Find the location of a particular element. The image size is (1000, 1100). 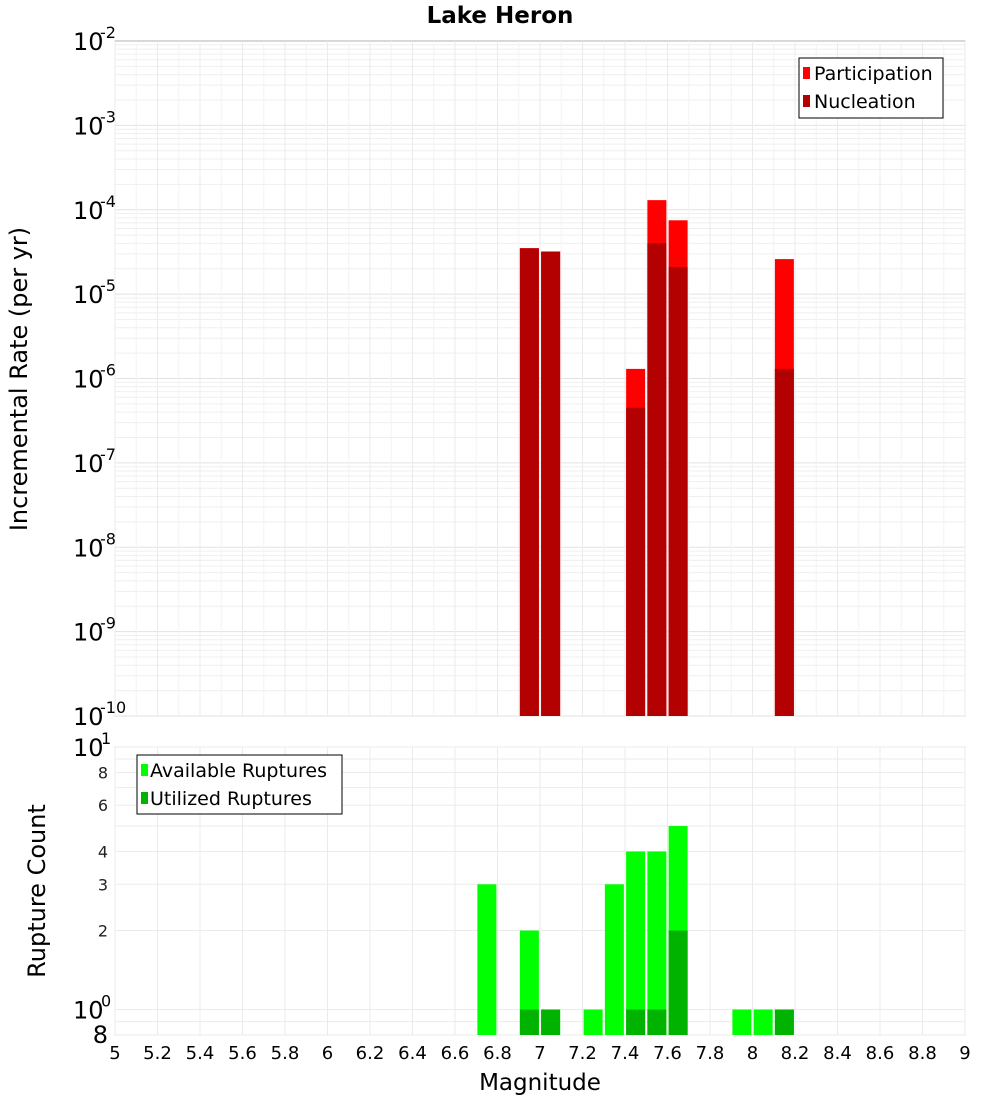

top-legend: Participation Nucleation is located at coordinates (871, 88).